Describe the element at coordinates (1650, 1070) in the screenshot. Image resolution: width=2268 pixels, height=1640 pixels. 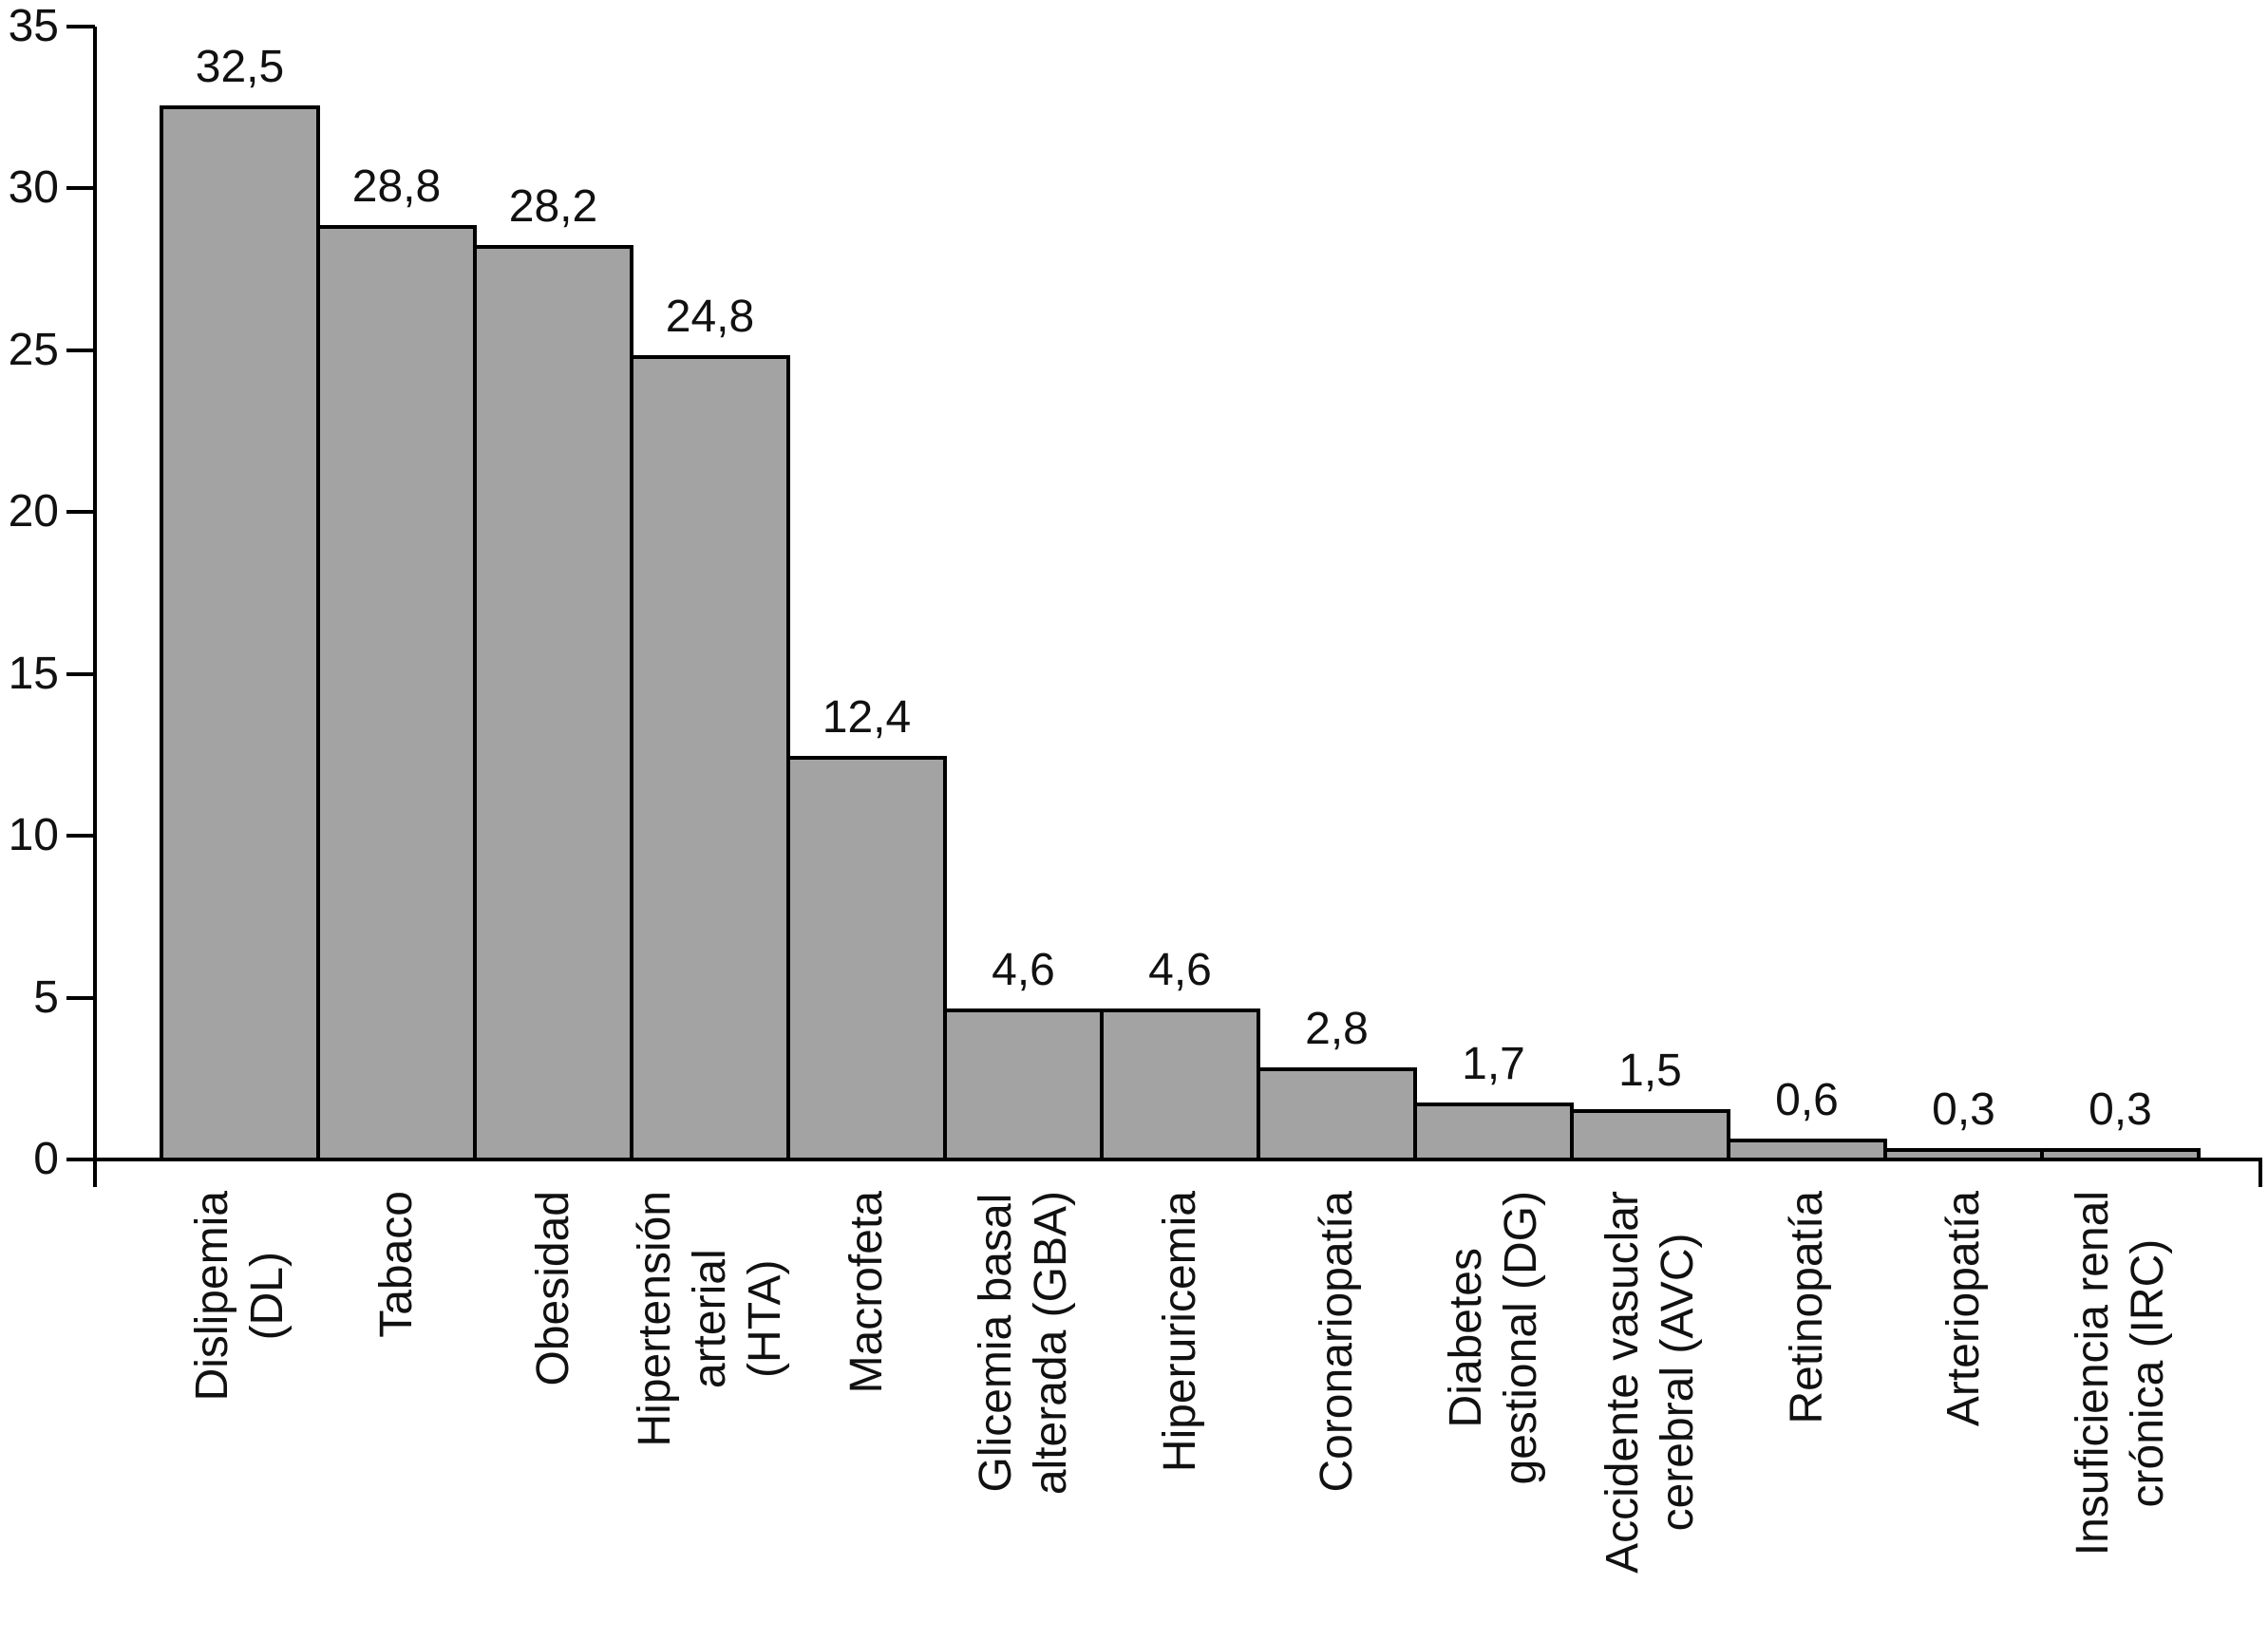
I see `bar-value-label: 1,5` at that location.